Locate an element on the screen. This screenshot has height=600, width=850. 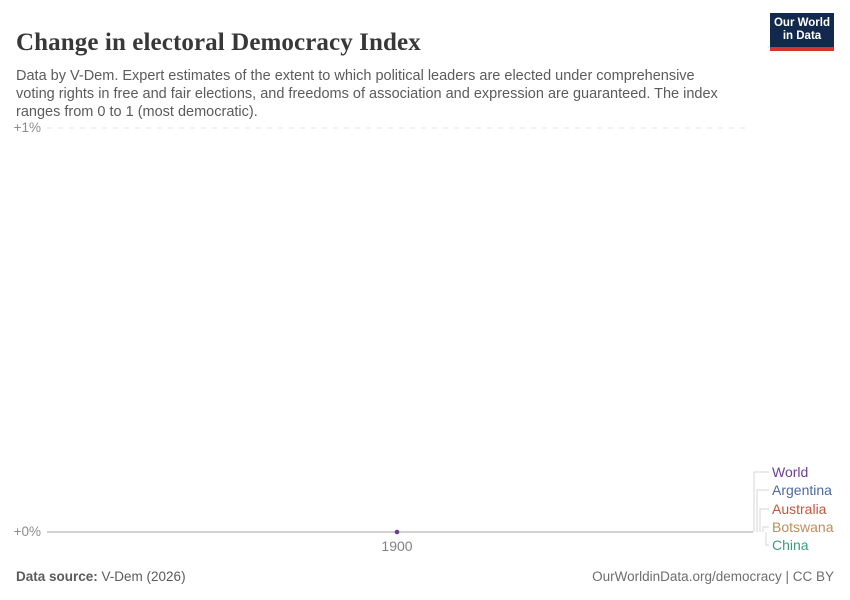
legend-label-world: World is located at coordinates (790, 472).